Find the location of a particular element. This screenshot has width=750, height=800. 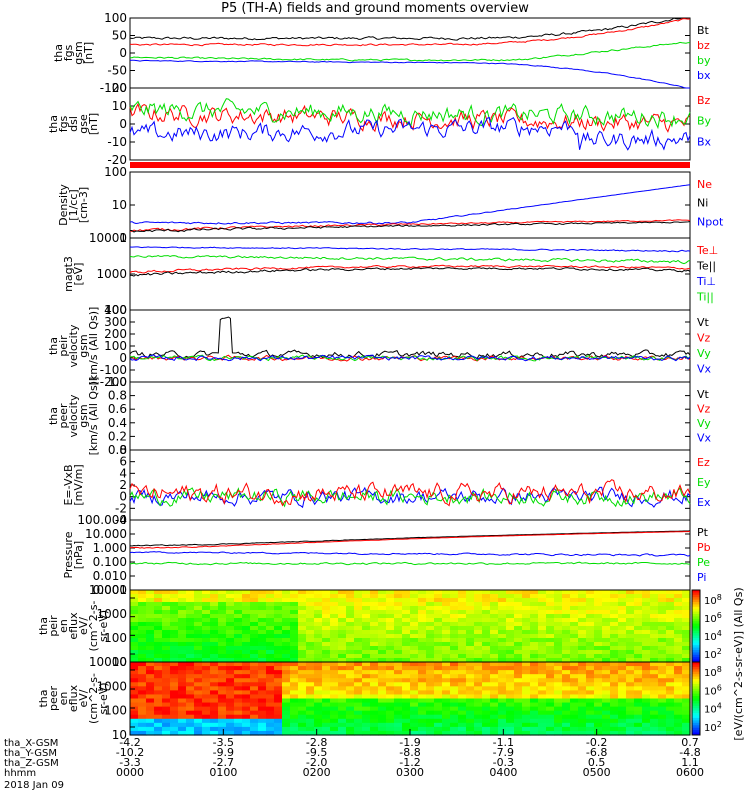

y-axis-label: [km/s (All Qs)] is located at coordinates (93, 346).